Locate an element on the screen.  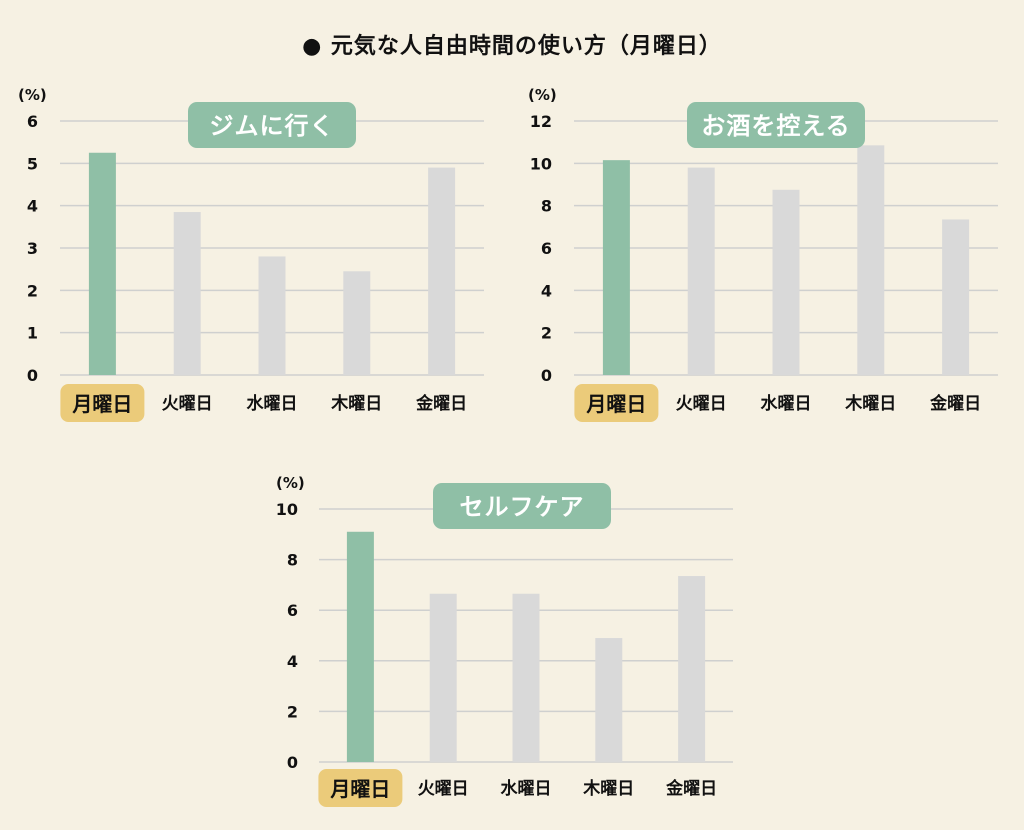
y-tick-label: 5 is located at coordinates (32, 163).